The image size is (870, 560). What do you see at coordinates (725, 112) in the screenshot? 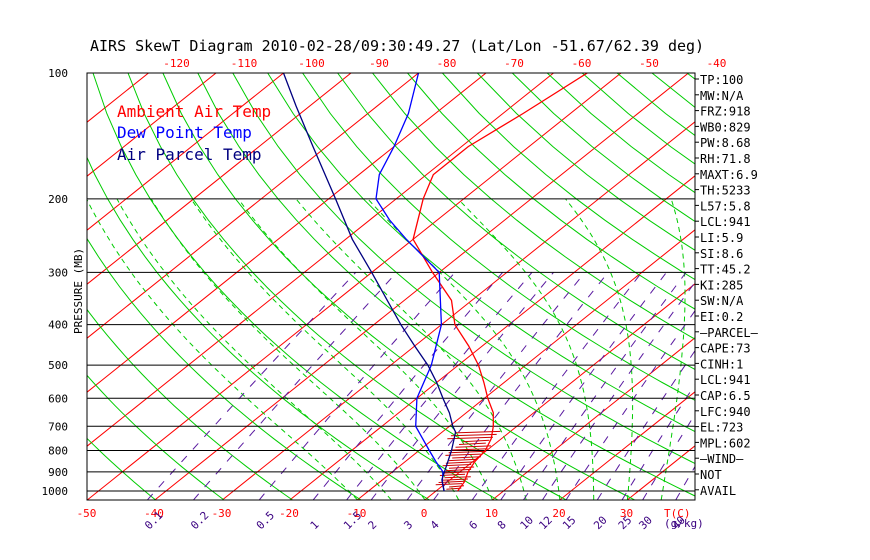
I see `index-value: FRZ:918` at bounding box center [725, 112].